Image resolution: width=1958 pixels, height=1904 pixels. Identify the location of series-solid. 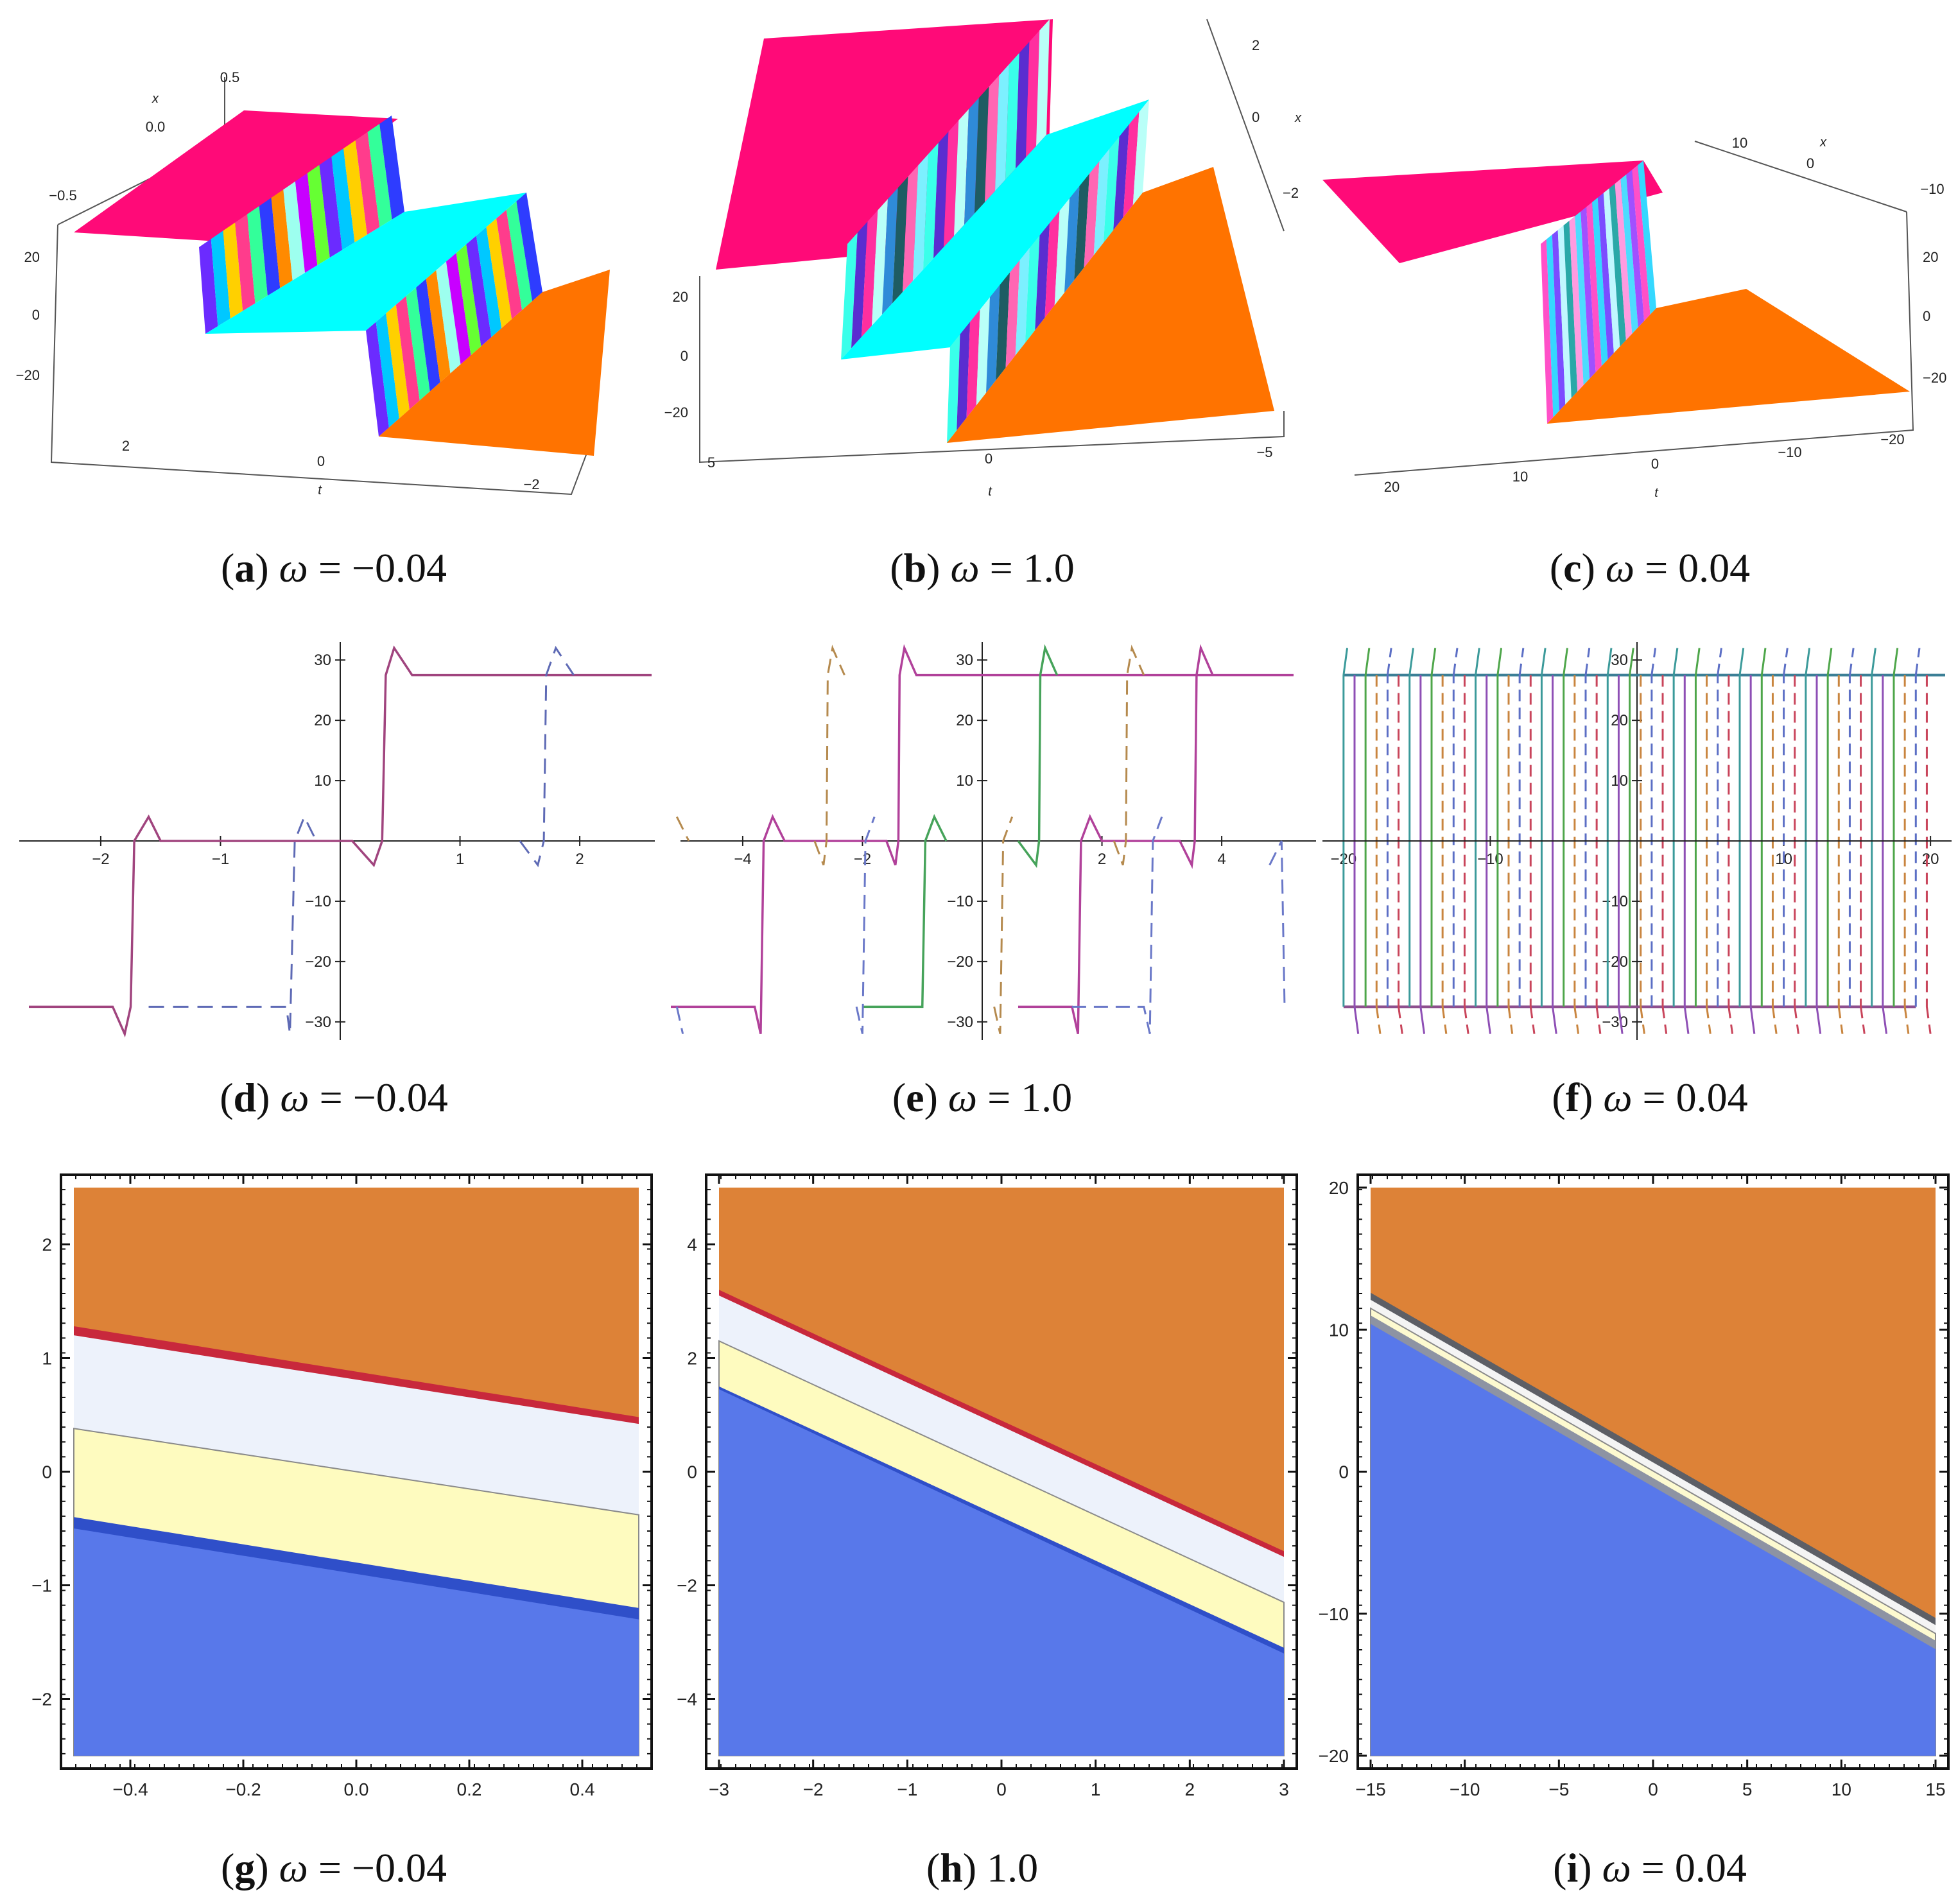
(341, 841).